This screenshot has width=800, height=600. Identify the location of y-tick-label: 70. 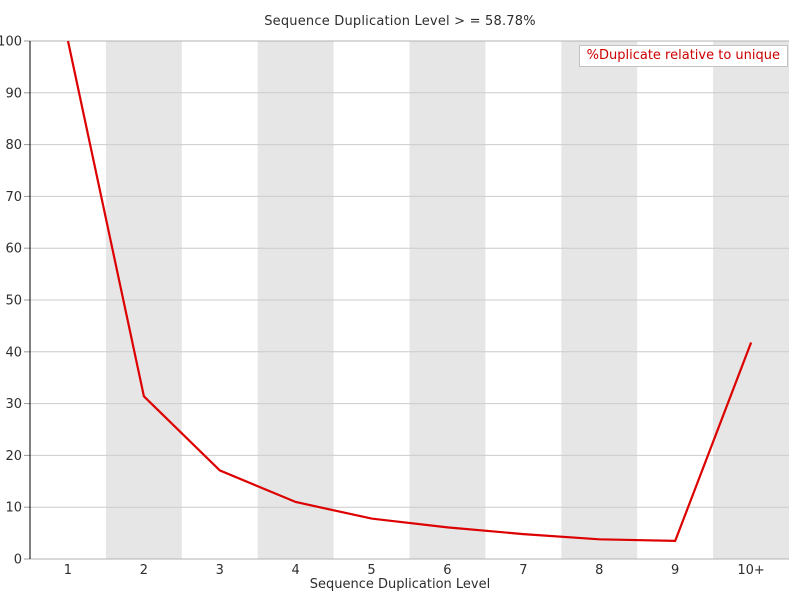
(13, 197).